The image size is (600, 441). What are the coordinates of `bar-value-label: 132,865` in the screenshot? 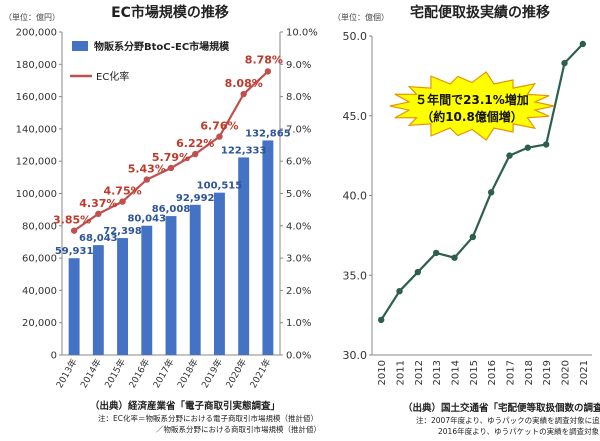 It's located at (268, 133).